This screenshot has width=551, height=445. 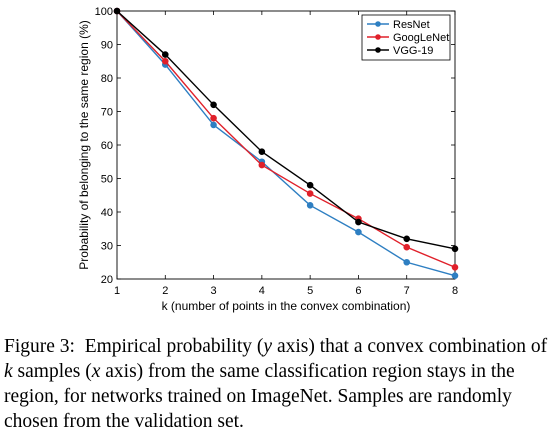 I want to click on y-tick-label: 80, so click(x=107, y=79).